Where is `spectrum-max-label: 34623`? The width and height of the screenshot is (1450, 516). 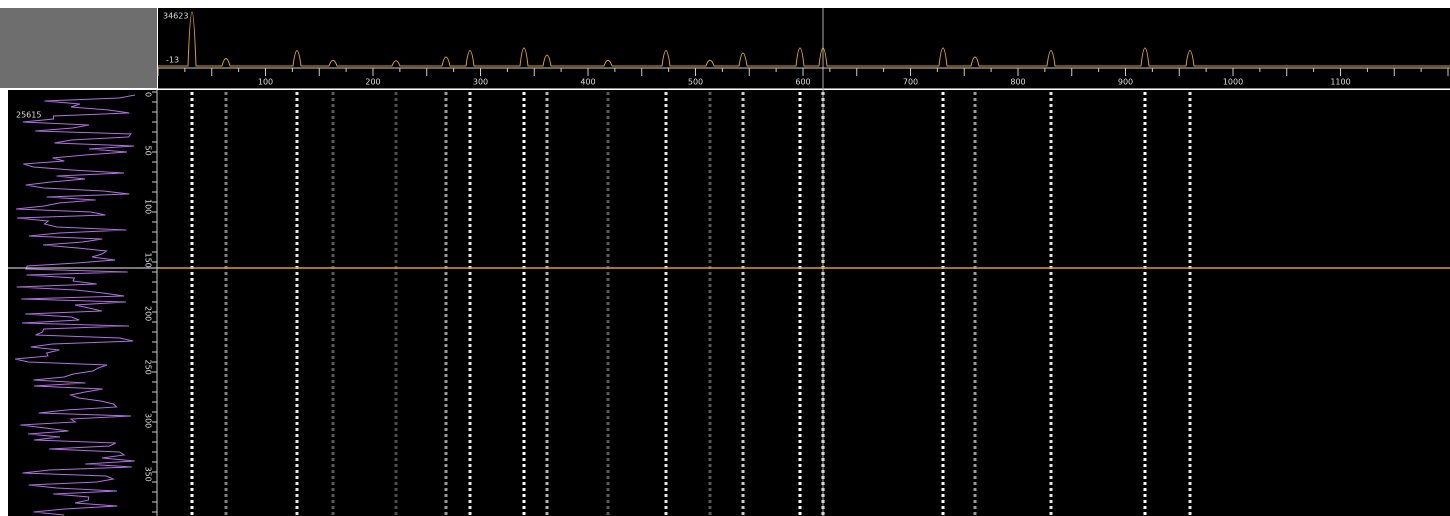
spectrum-max-label: 34623 is located at coordinates (175, 16).